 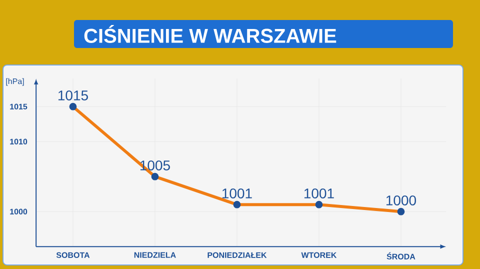 I want to click on y-tick-label: 1000, so click(x=19, y=211).